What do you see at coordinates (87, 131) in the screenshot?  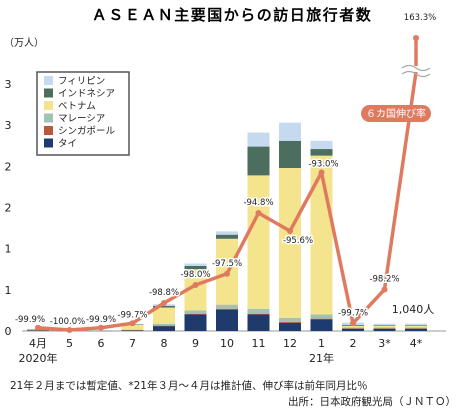 I see `legend-label: シンガポール` at bounding box center [87, 131].